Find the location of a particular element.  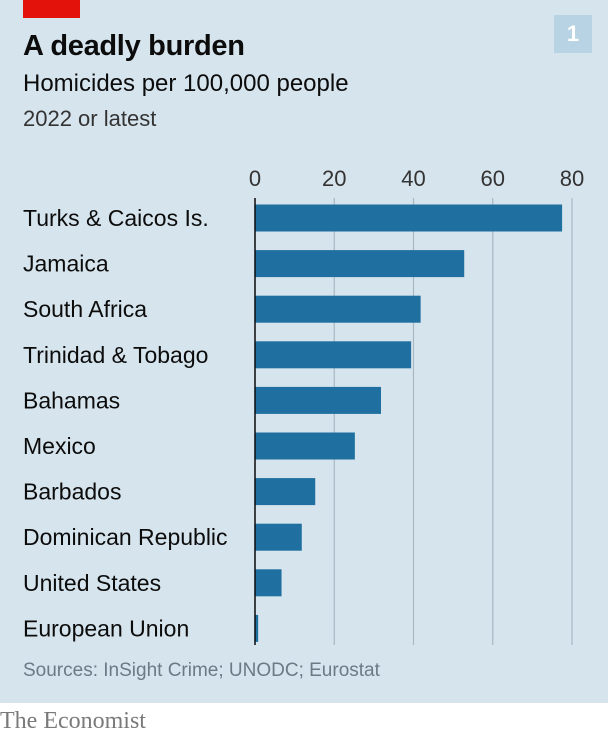

category-label-4: Bahamas is located at coordinates (71, 400).